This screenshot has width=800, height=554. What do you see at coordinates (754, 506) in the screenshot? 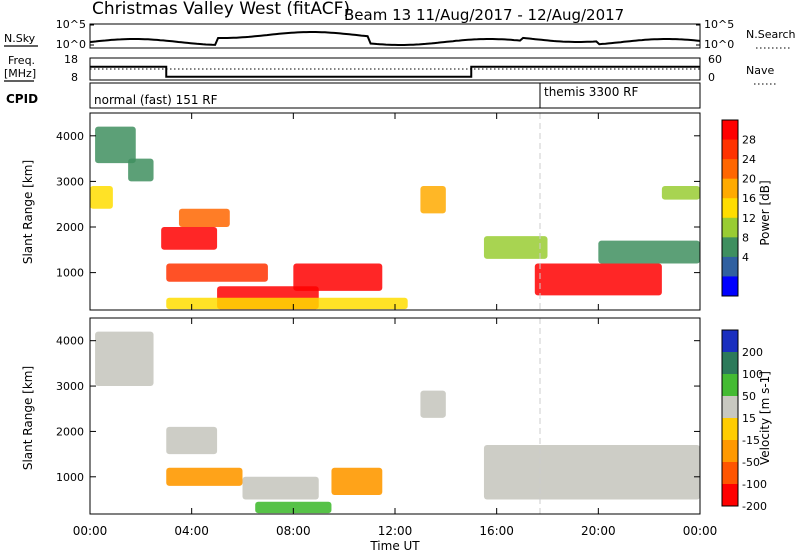
I see `velocity-colorbar-tick-label-7: -200` at bounding box center [754, 506].